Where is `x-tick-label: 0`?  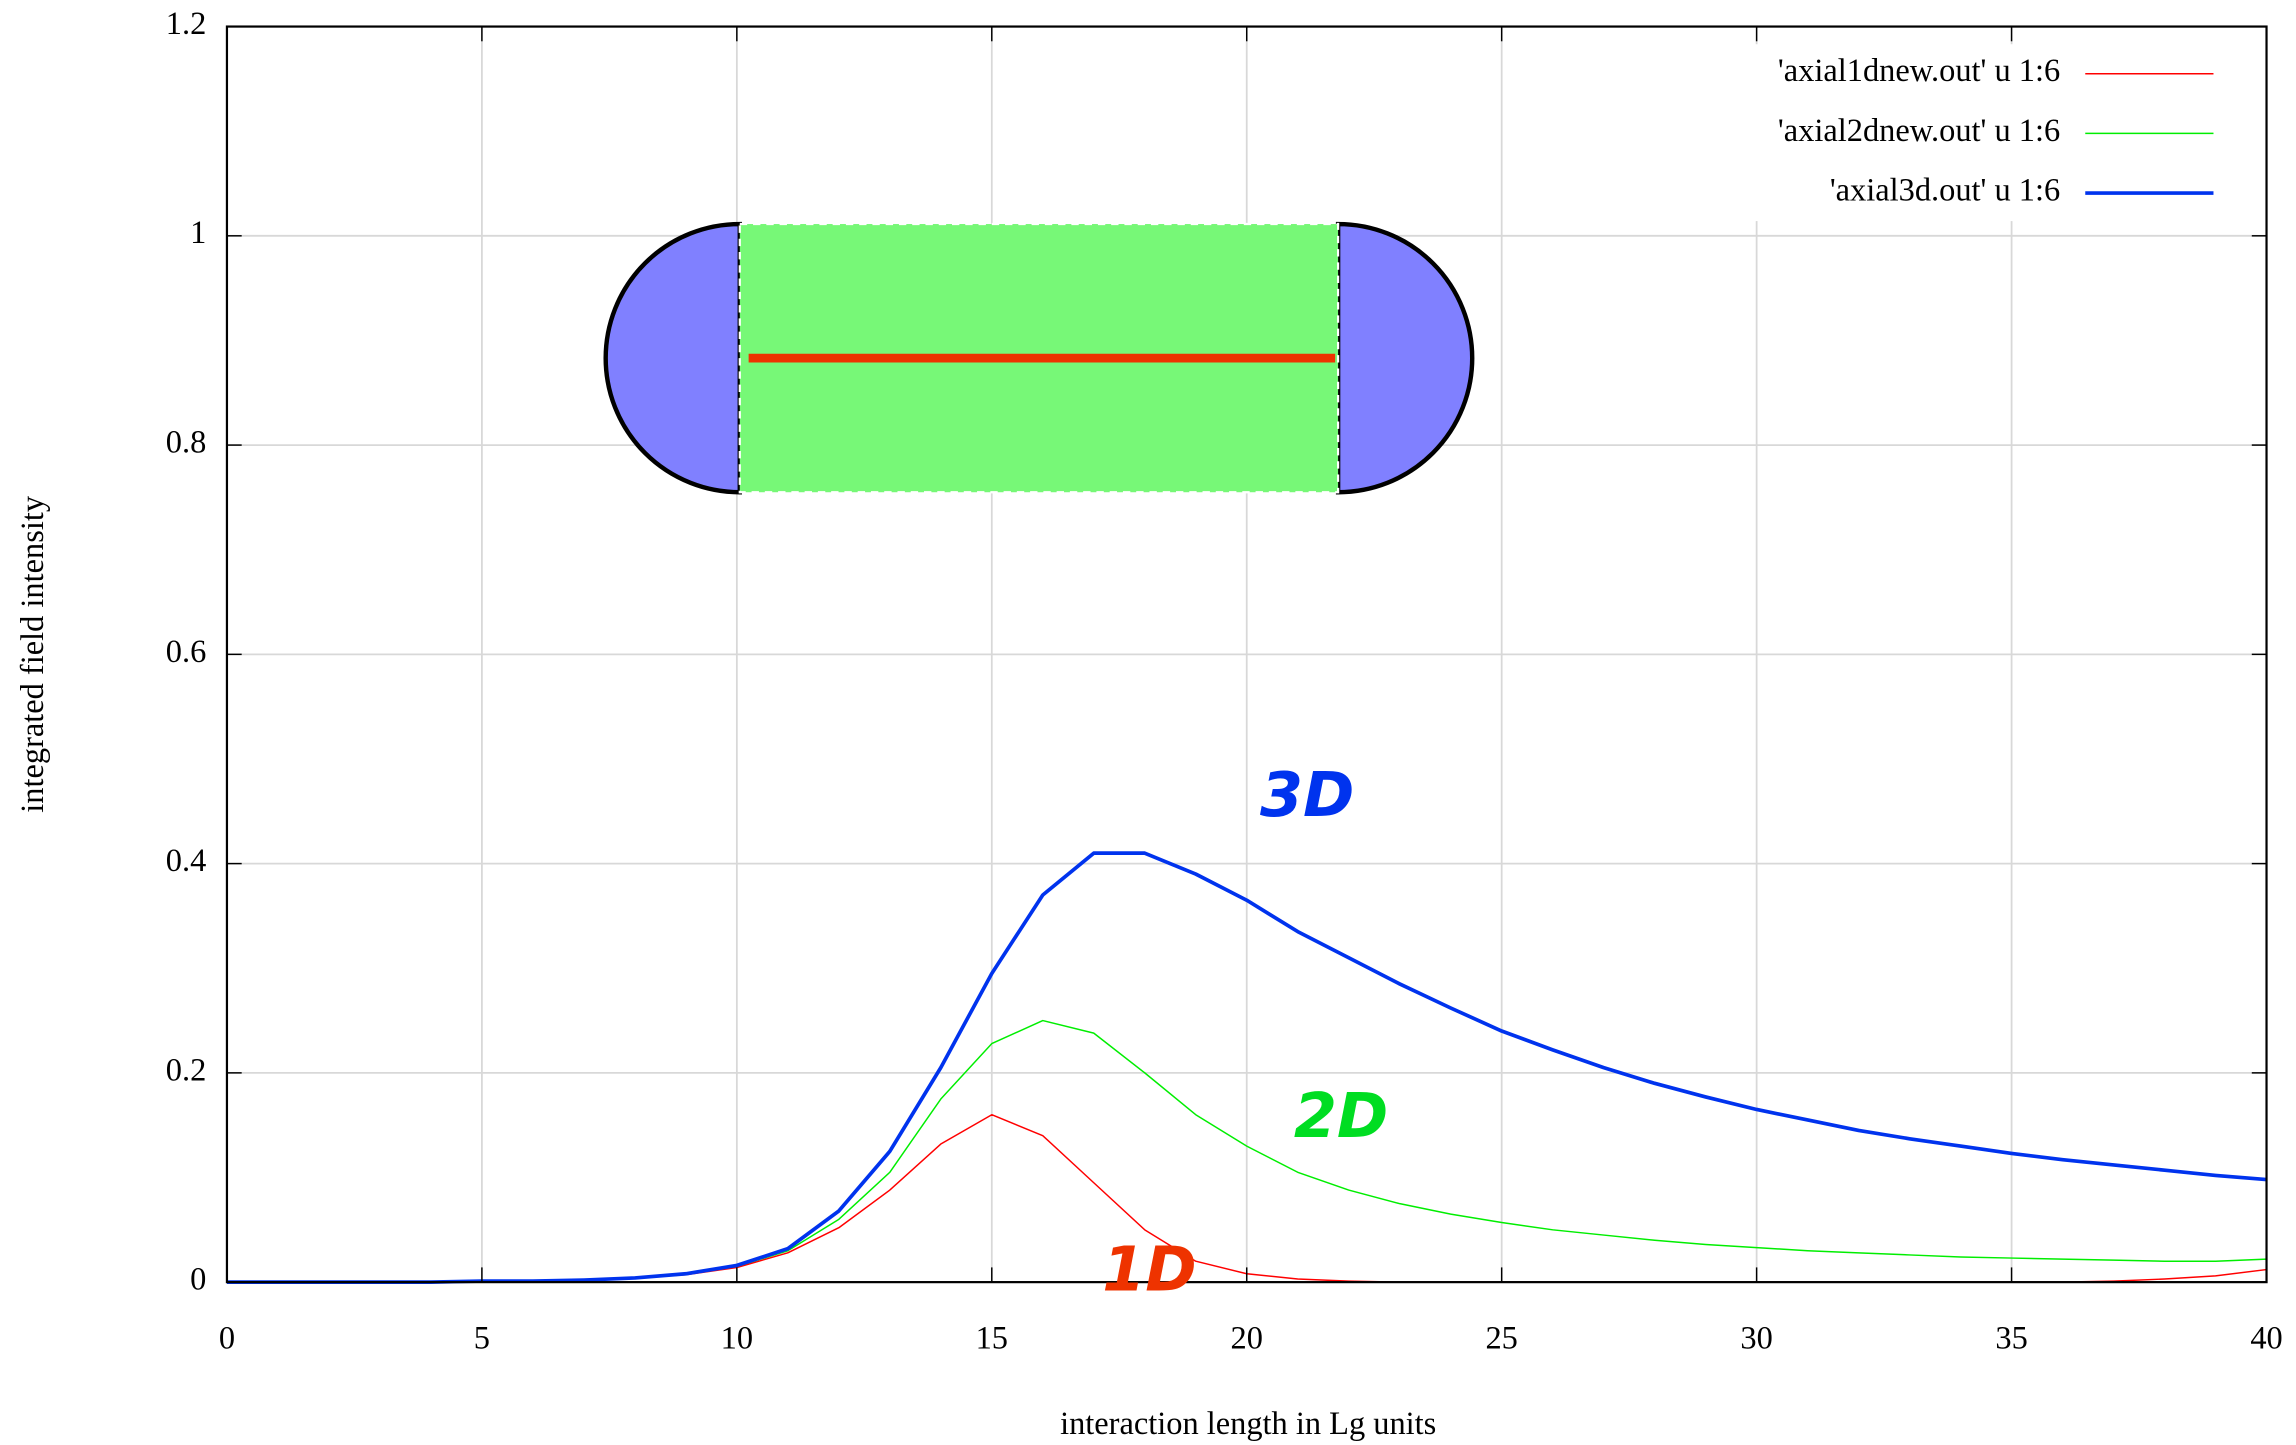
x-tick-label: 0 is located at coordinates (227, 1339).